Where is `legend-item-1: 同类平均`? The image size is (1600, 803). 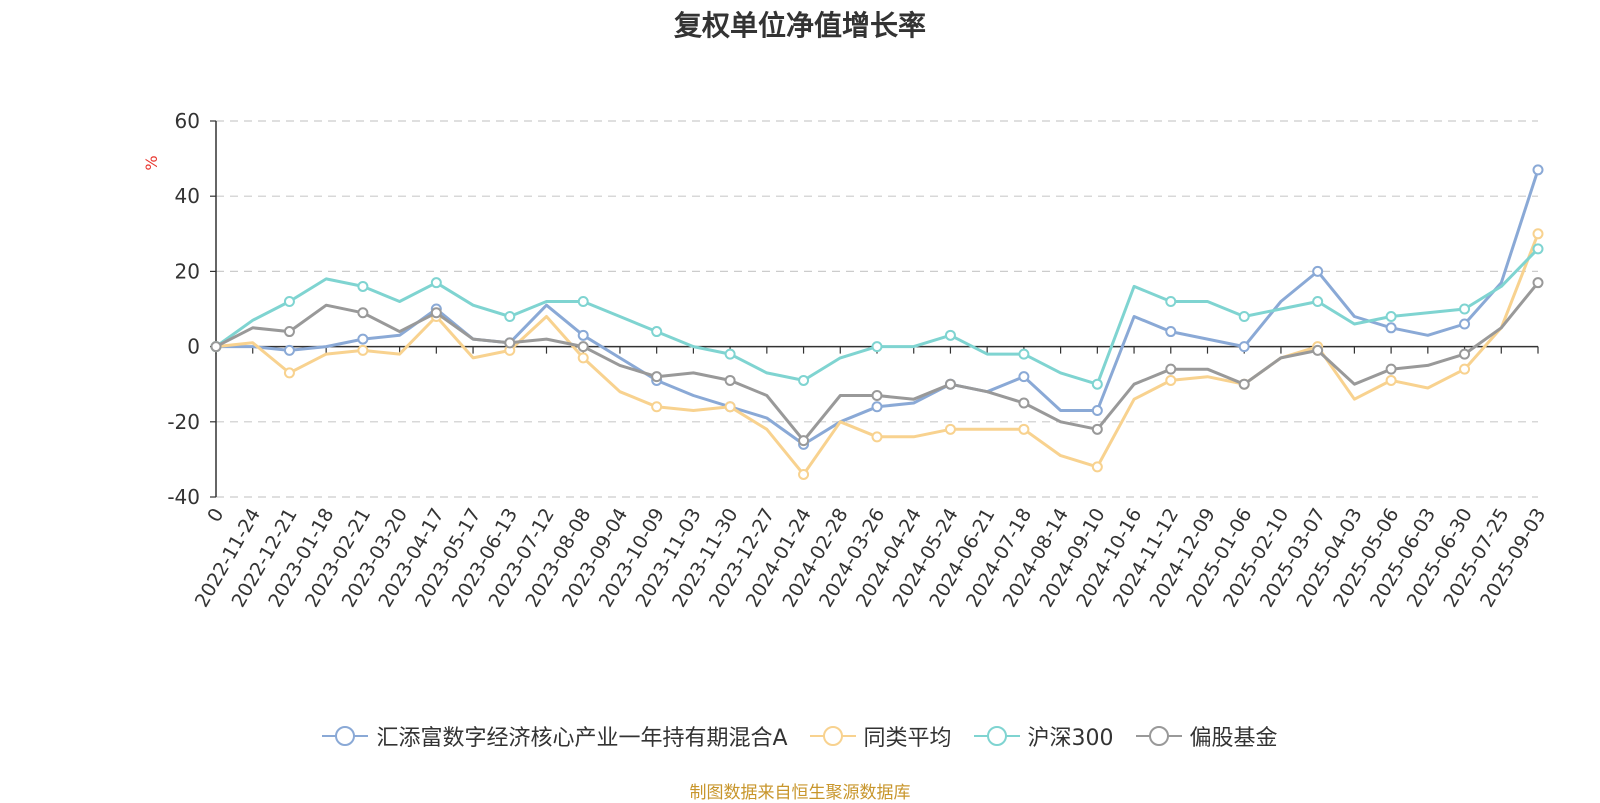
legend-item-1: 同类平均 is located at coordinates (880, 736).